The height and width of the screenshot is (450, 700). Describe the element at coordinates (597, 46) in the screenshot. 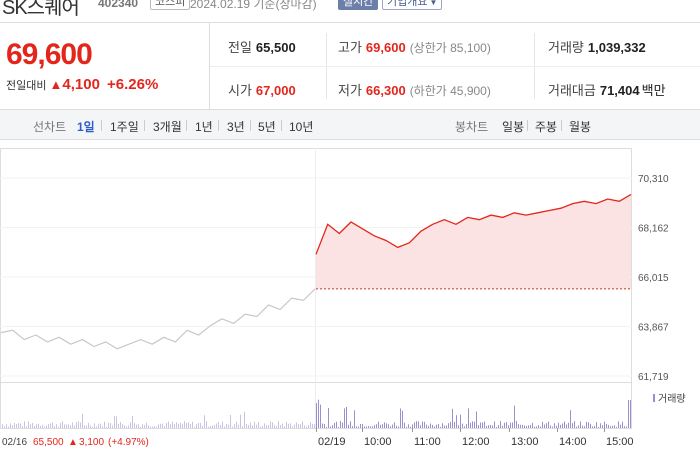

I see `volume-cell: 거래량 1,039,332` at that location.